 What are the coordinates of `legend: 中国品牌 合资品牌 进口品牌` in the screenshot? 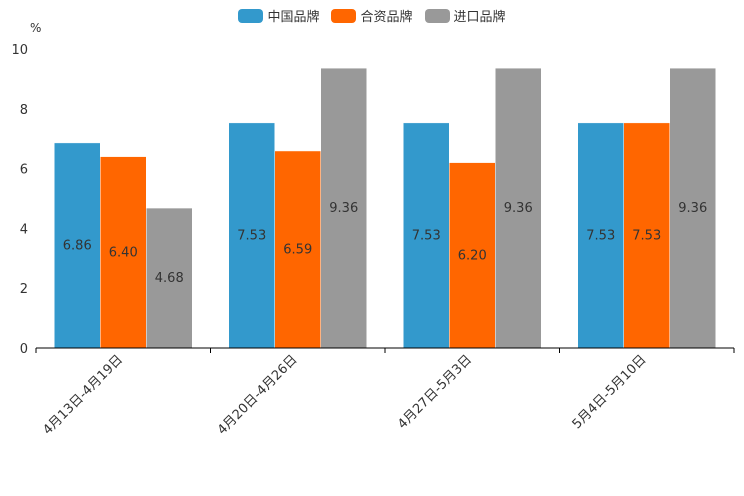 It's located at (372, 15).